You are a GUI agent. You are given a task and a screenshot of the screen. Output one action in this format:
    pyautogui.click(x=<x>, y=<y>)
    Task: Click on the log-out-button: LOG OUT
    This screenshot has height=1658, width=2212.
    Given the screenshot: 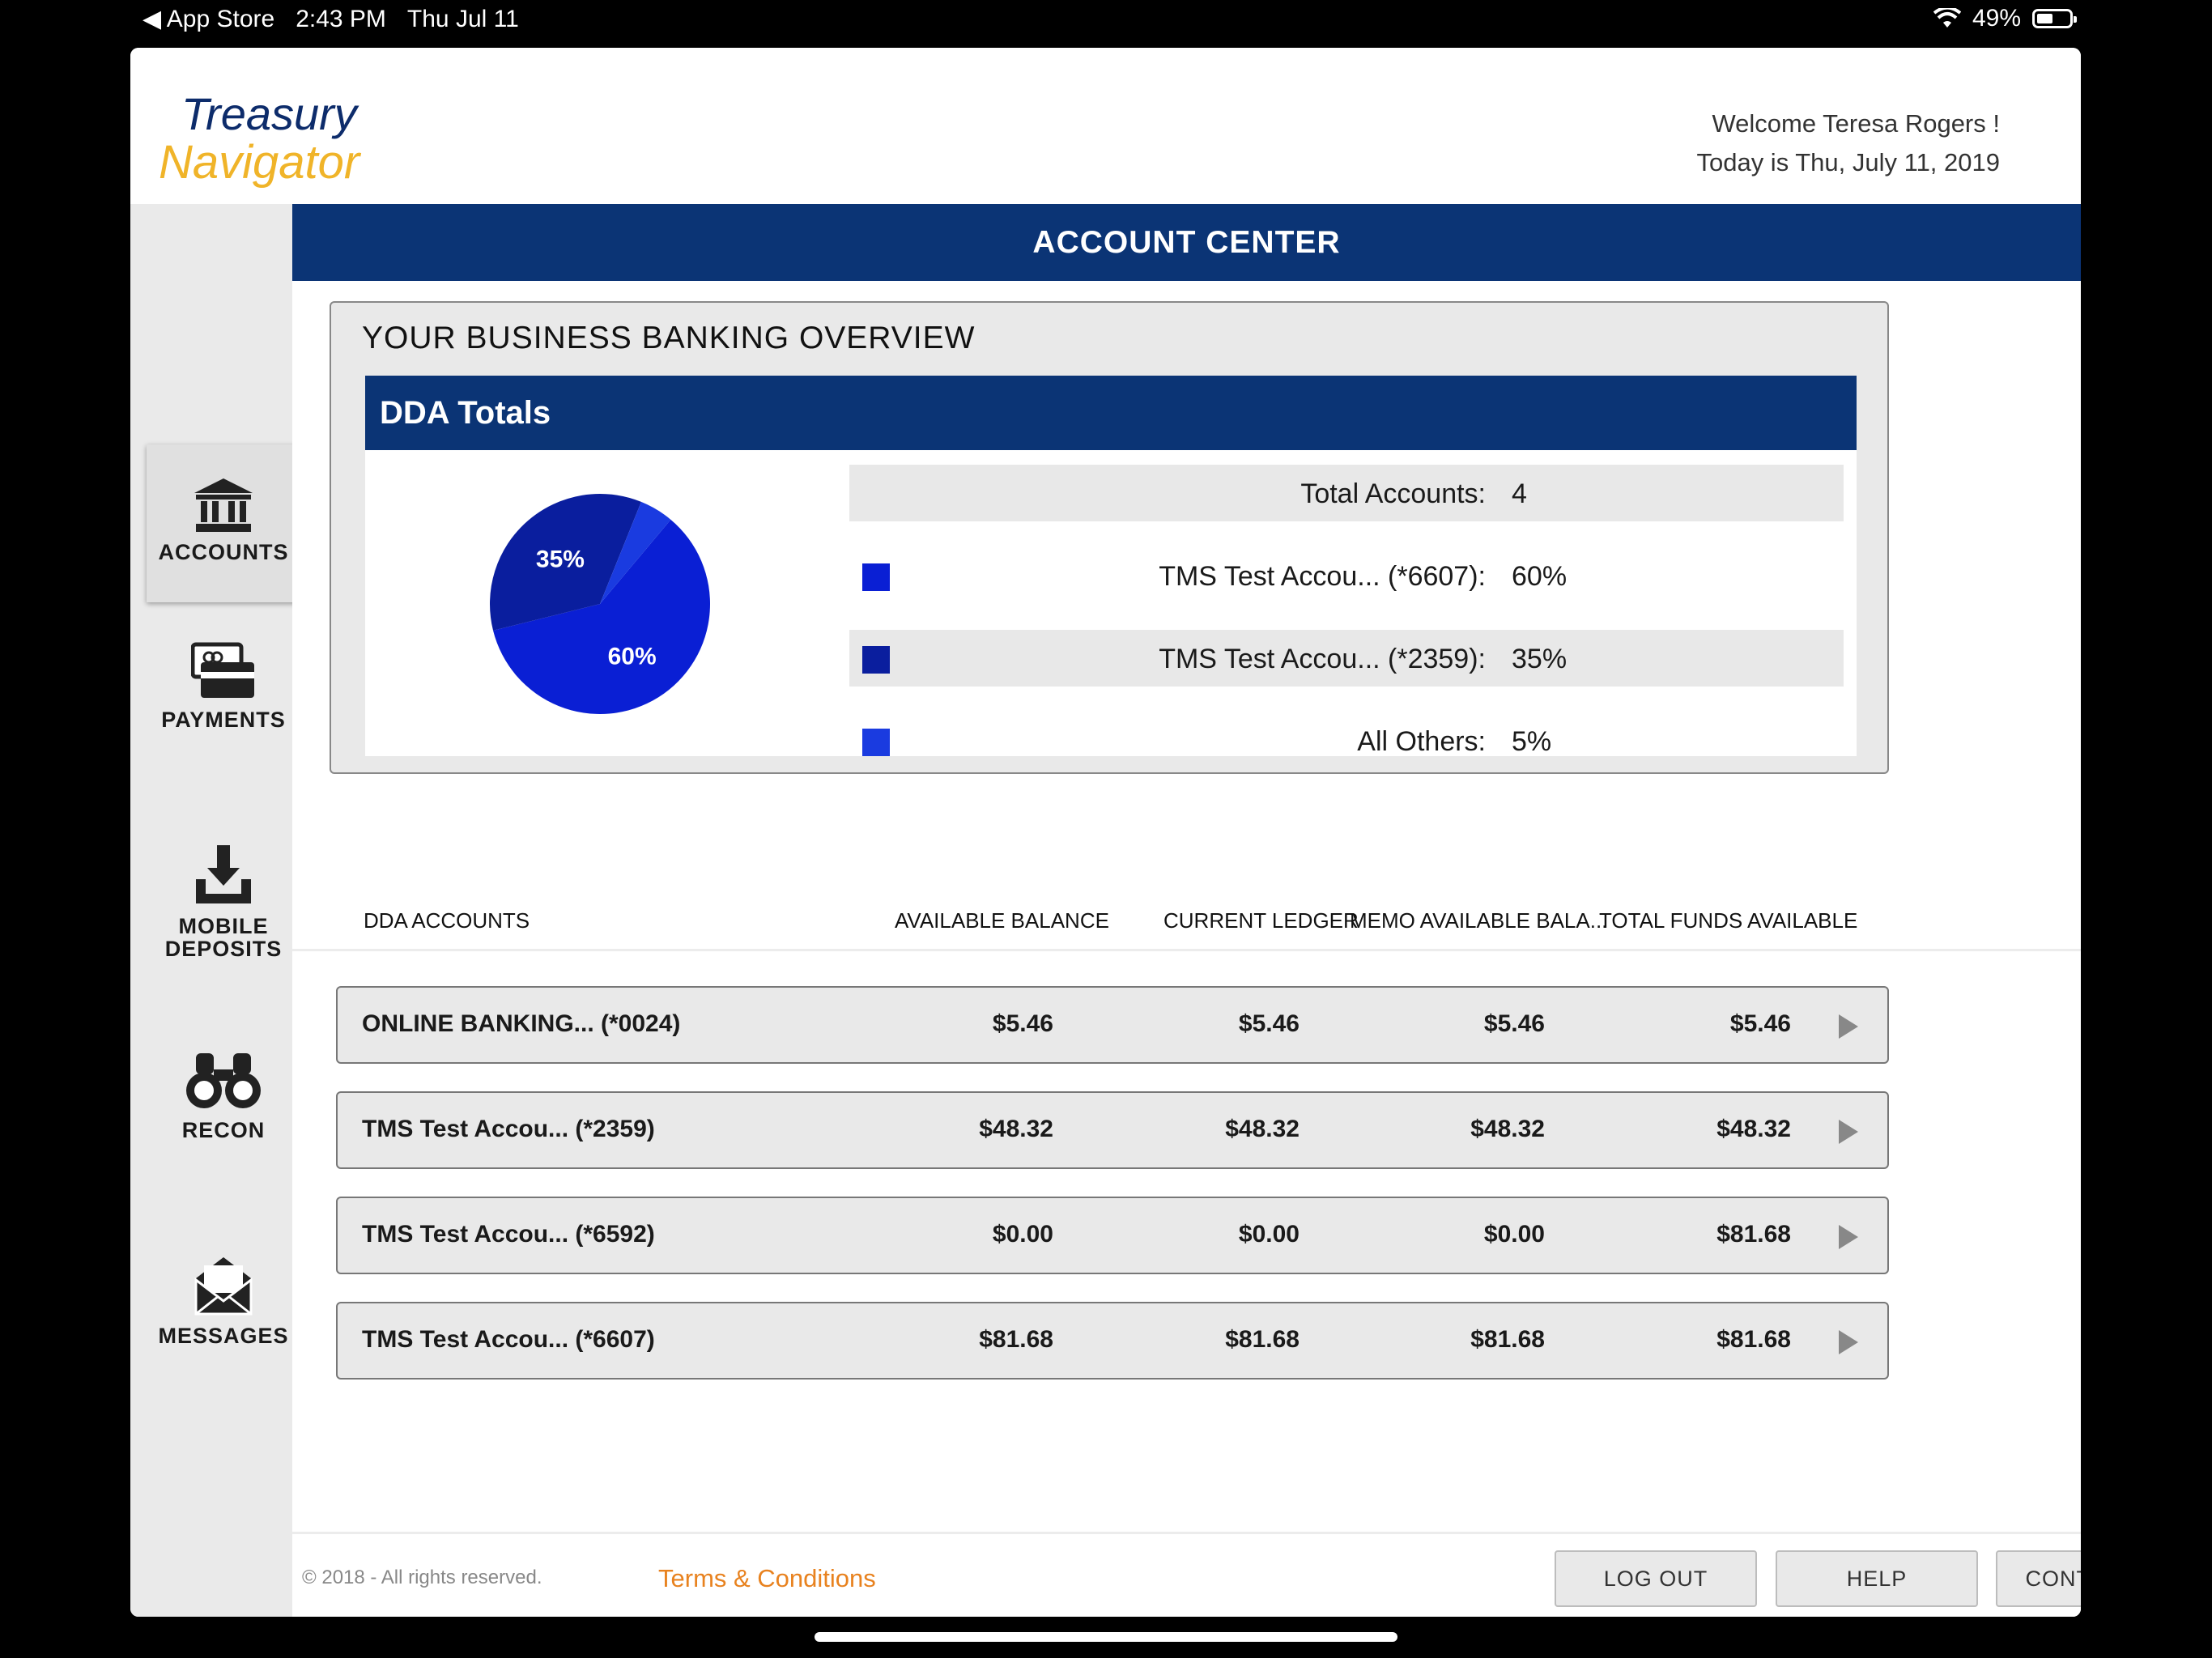 What is the action you would take?
    pyautogui.click(x=1656, y=1578)
    